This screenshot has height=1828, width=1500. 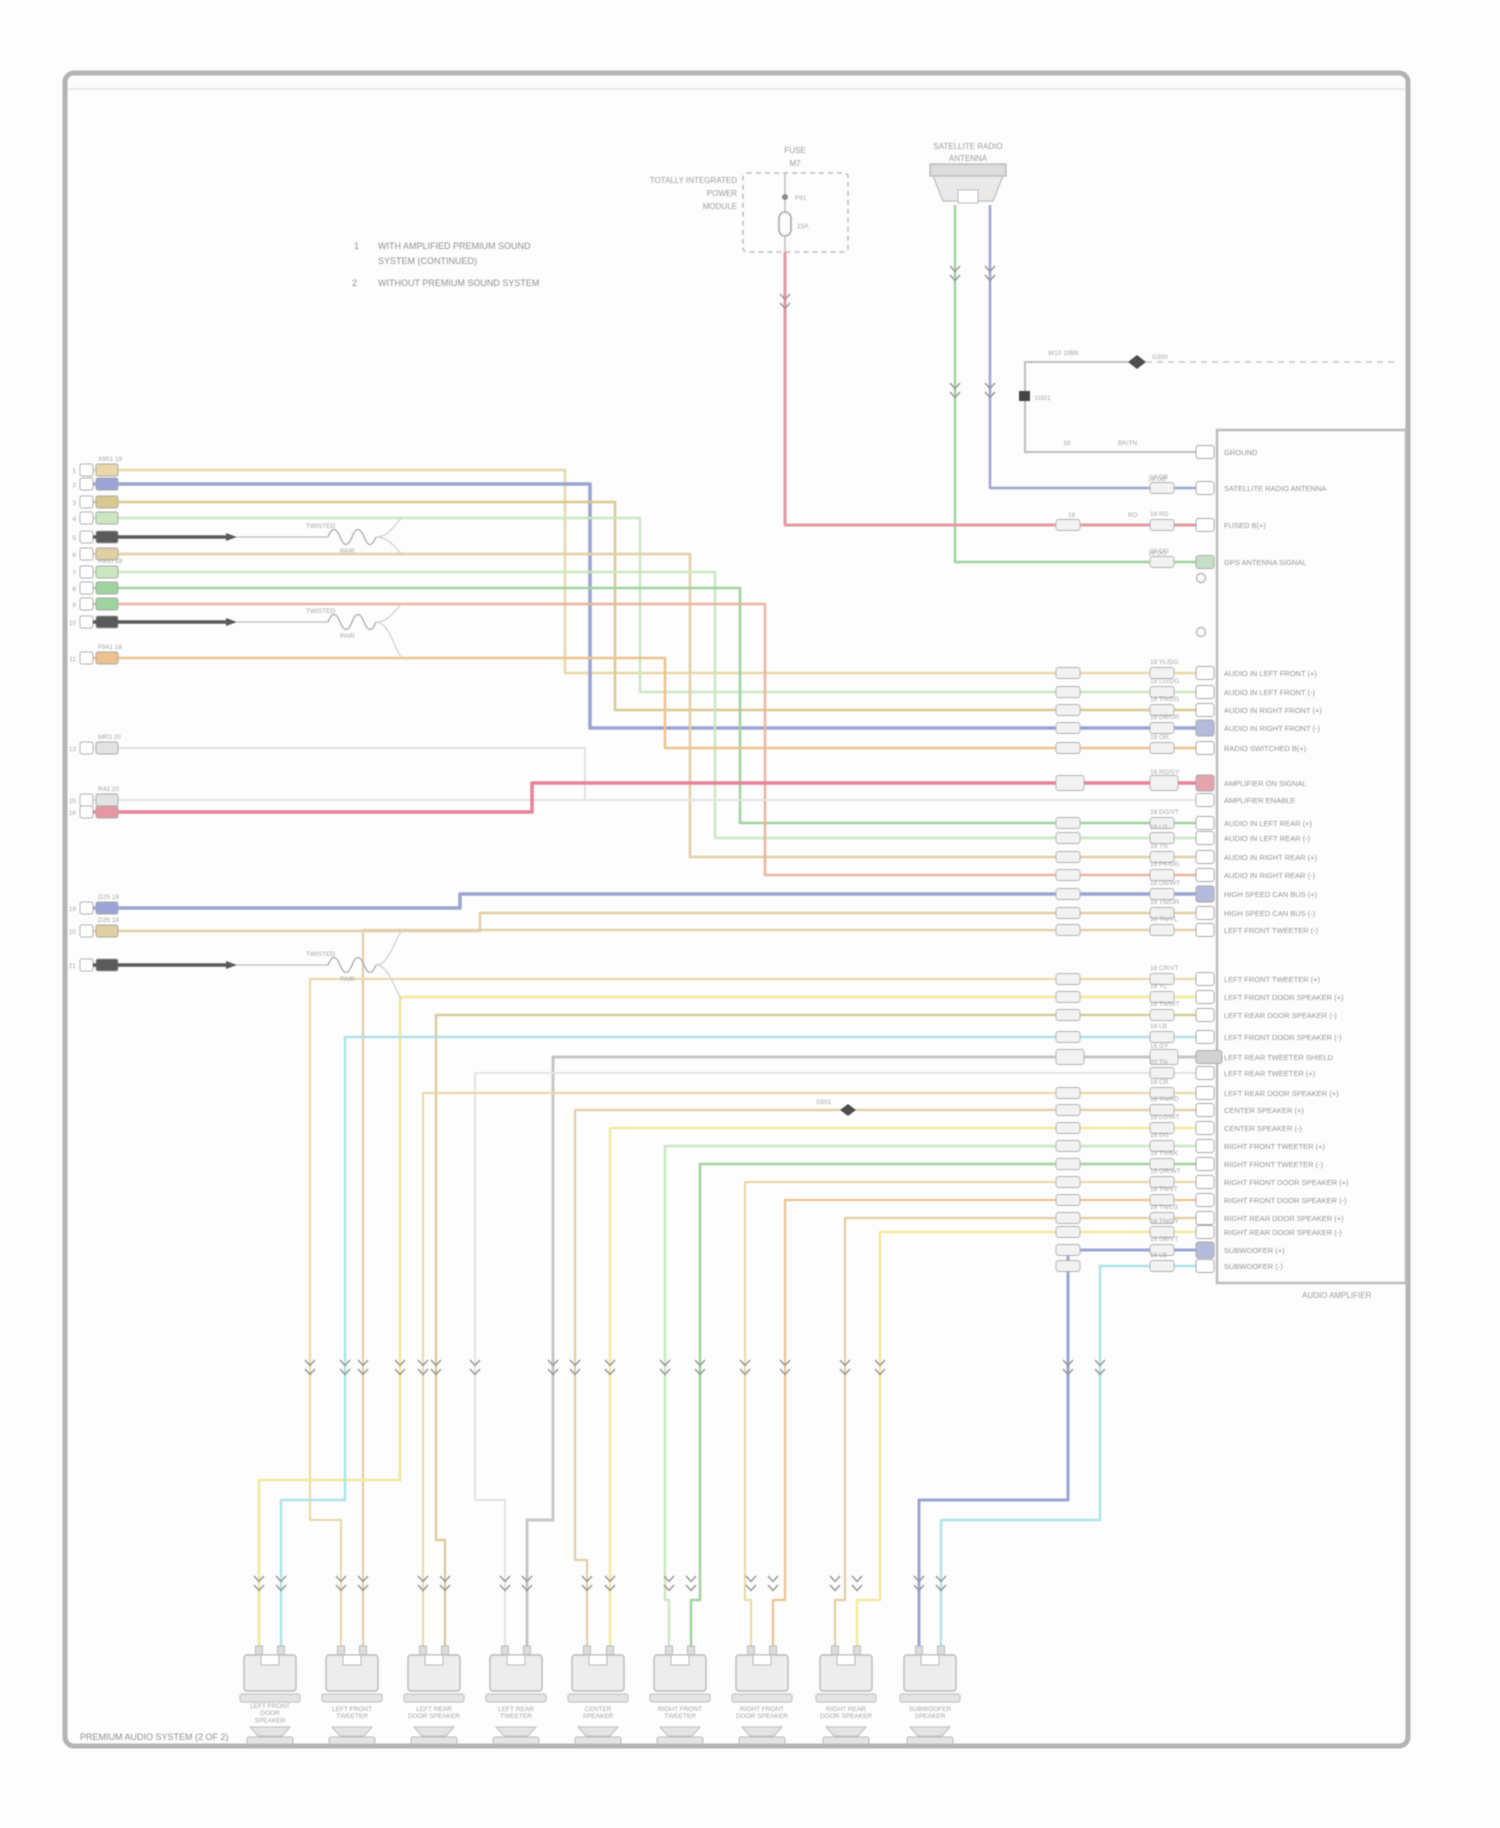 I want to click on wire-label: SPEAKER, so click(x=270, y=1720).